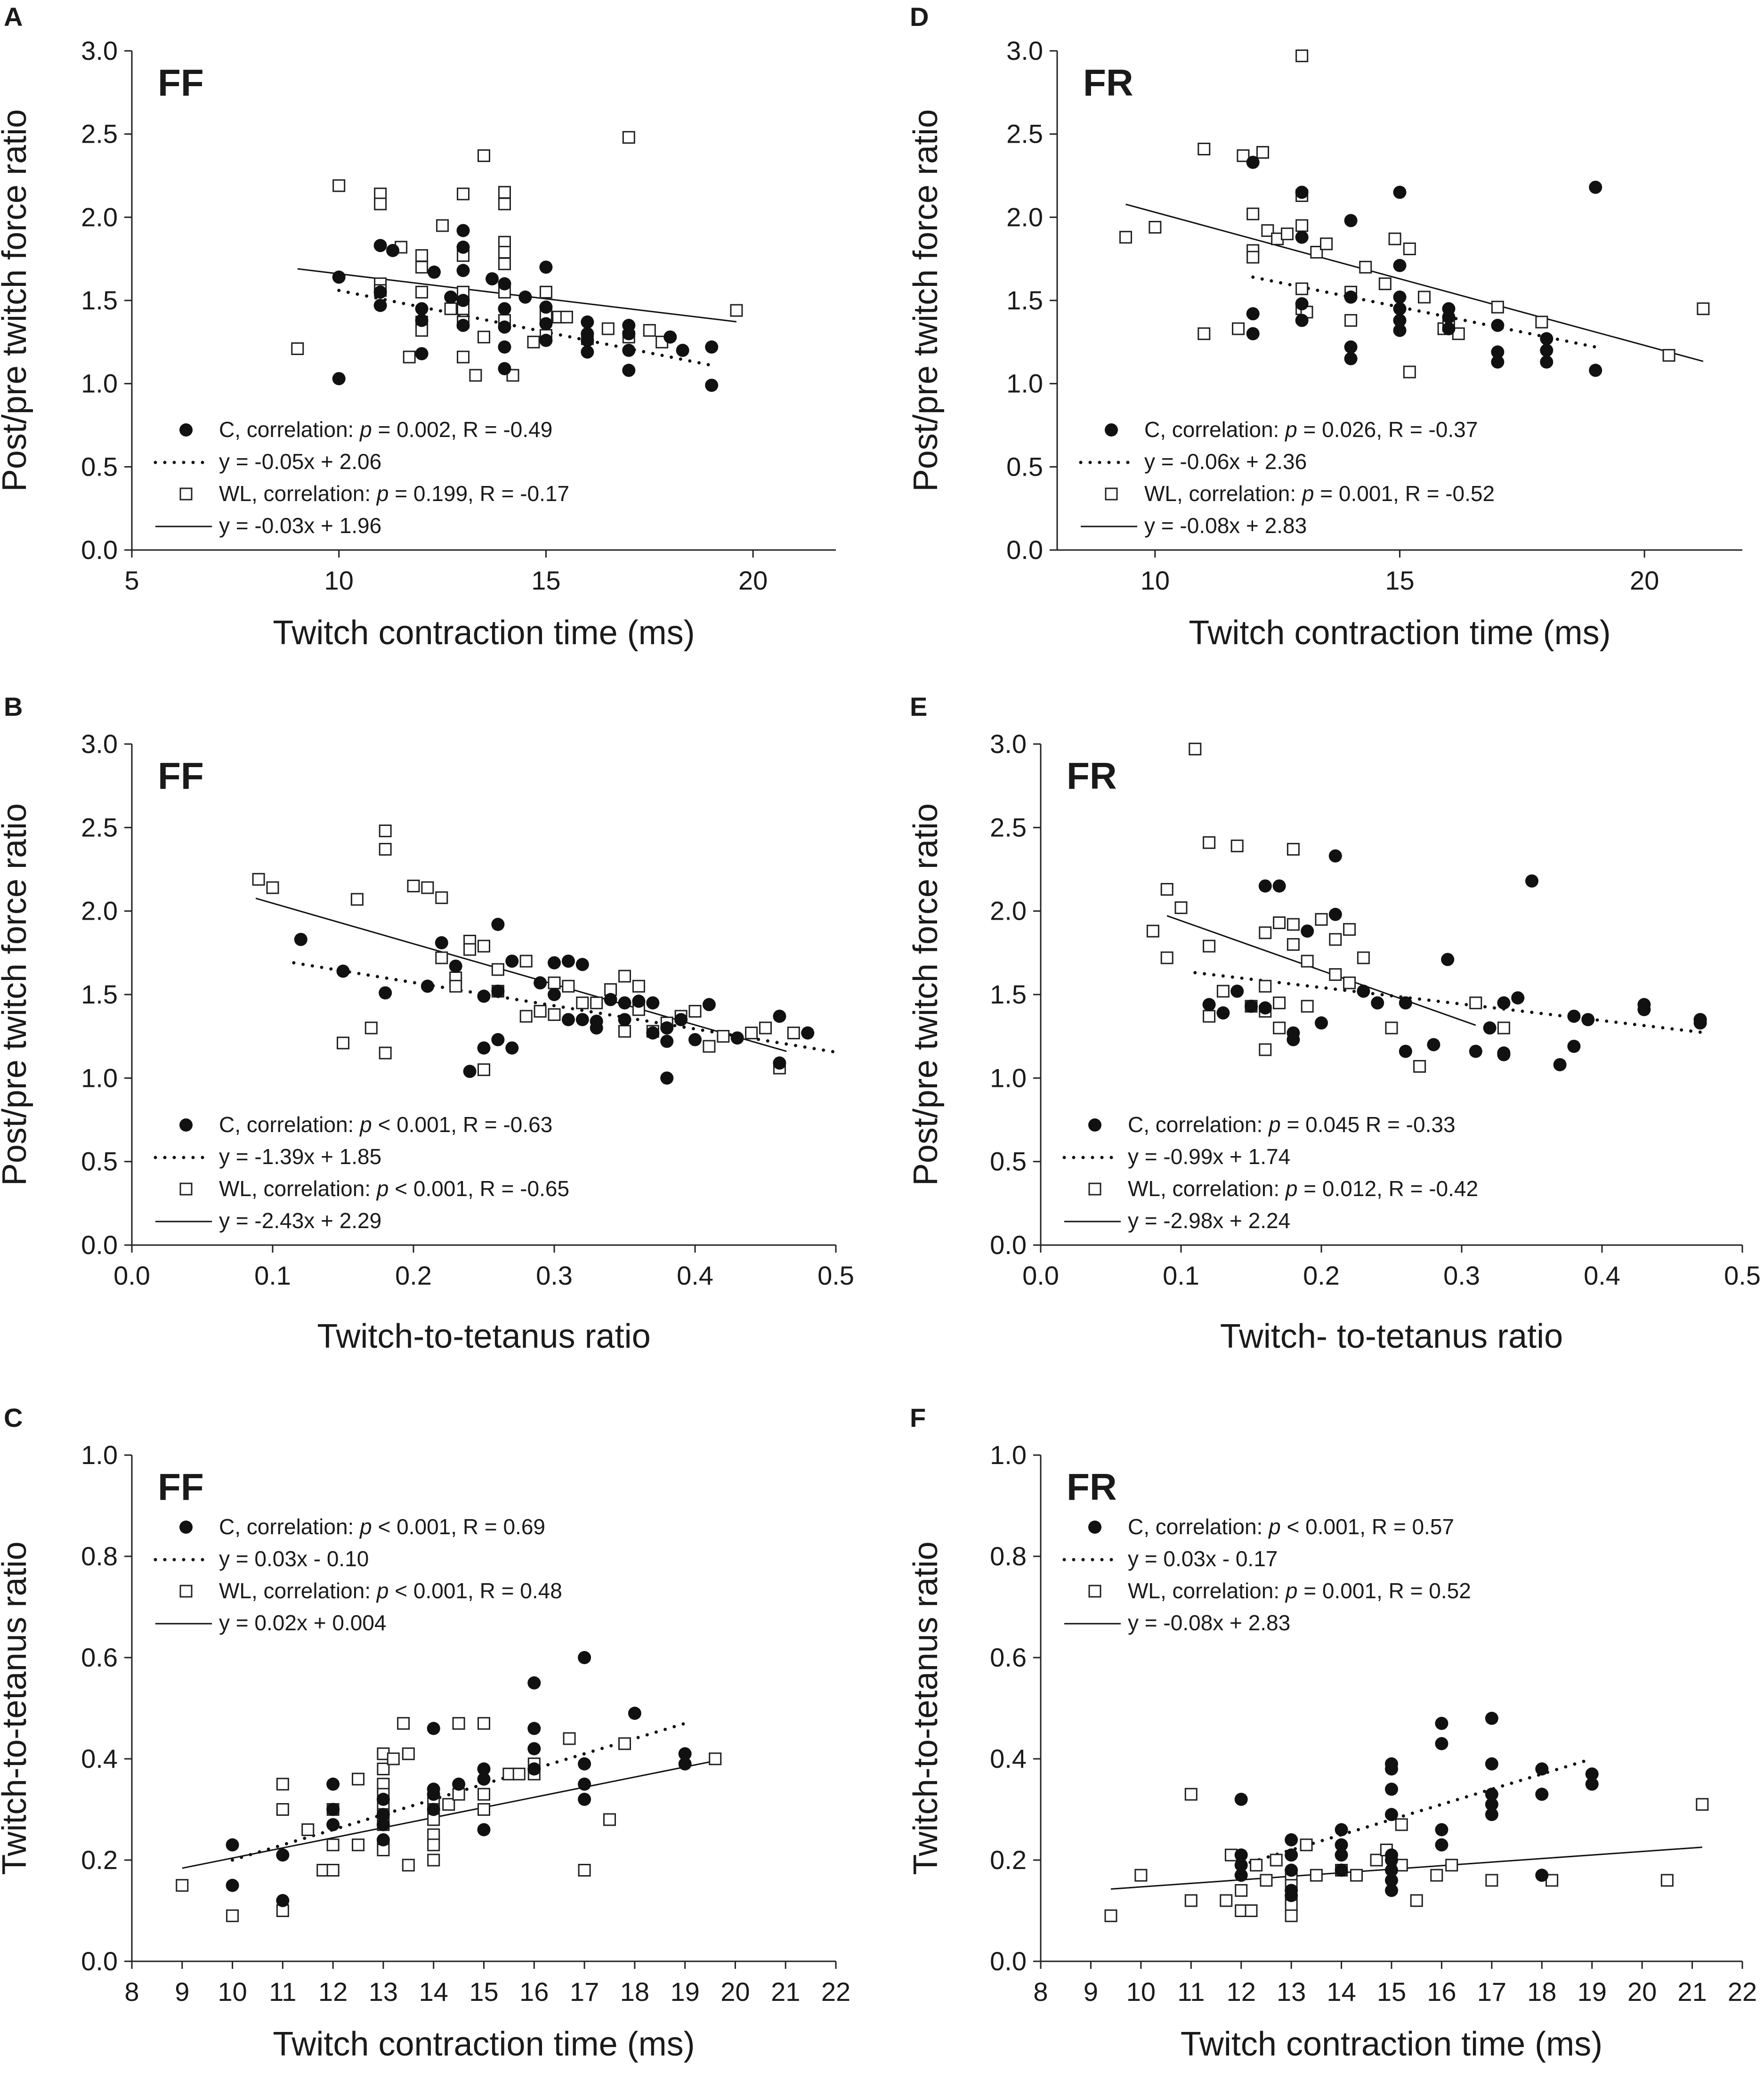 The image size is (1764, 2096). I want to click on x-tick-label: 11, so click(1191, 1992).